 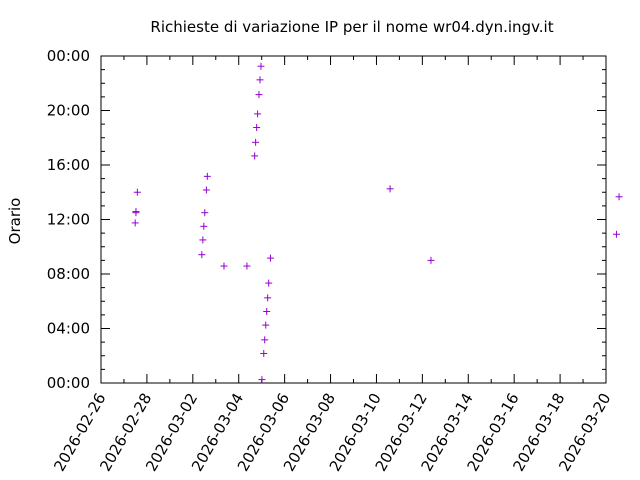 What do you see at coordinates (68, 329) in the screenshot?
I see `y-tick-label: 04:00` at bounding box center [68, 329].